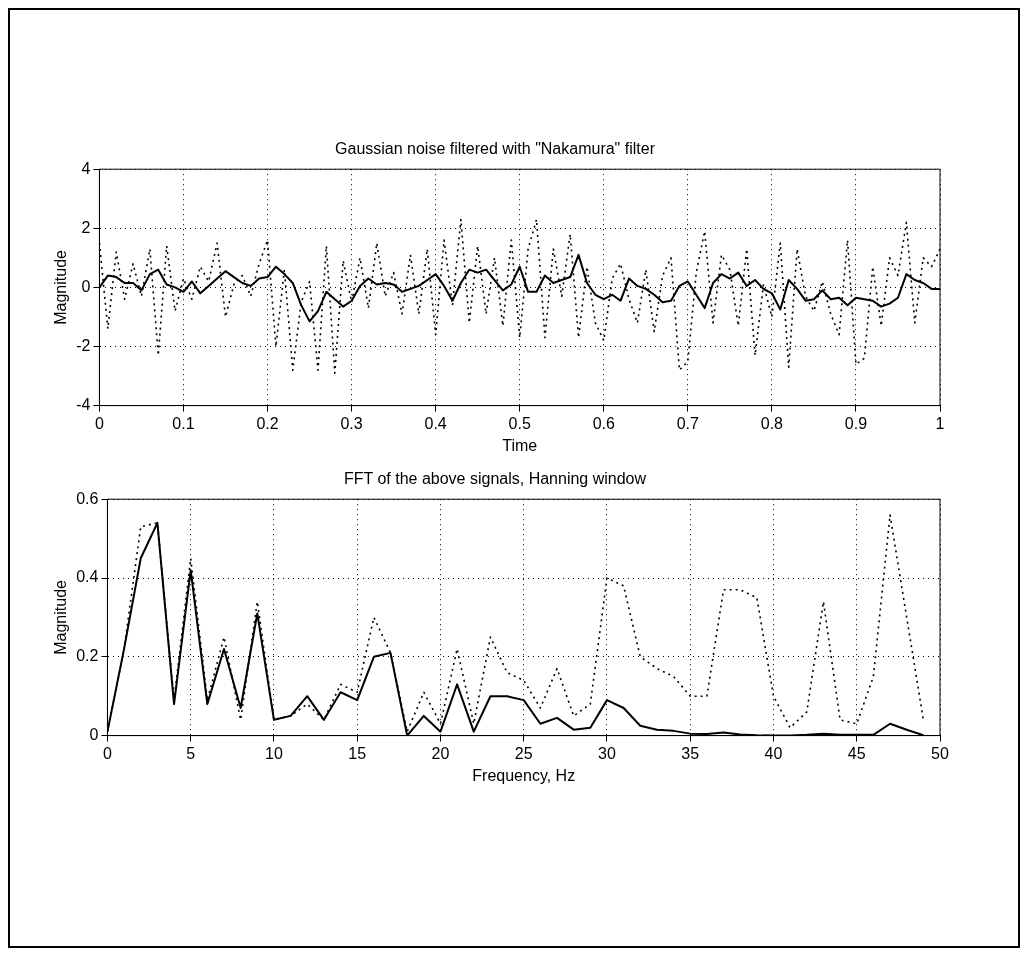 This screenshot has height=960, width=1032. I want to click on x-tick-label: 25, so click(523, 753).